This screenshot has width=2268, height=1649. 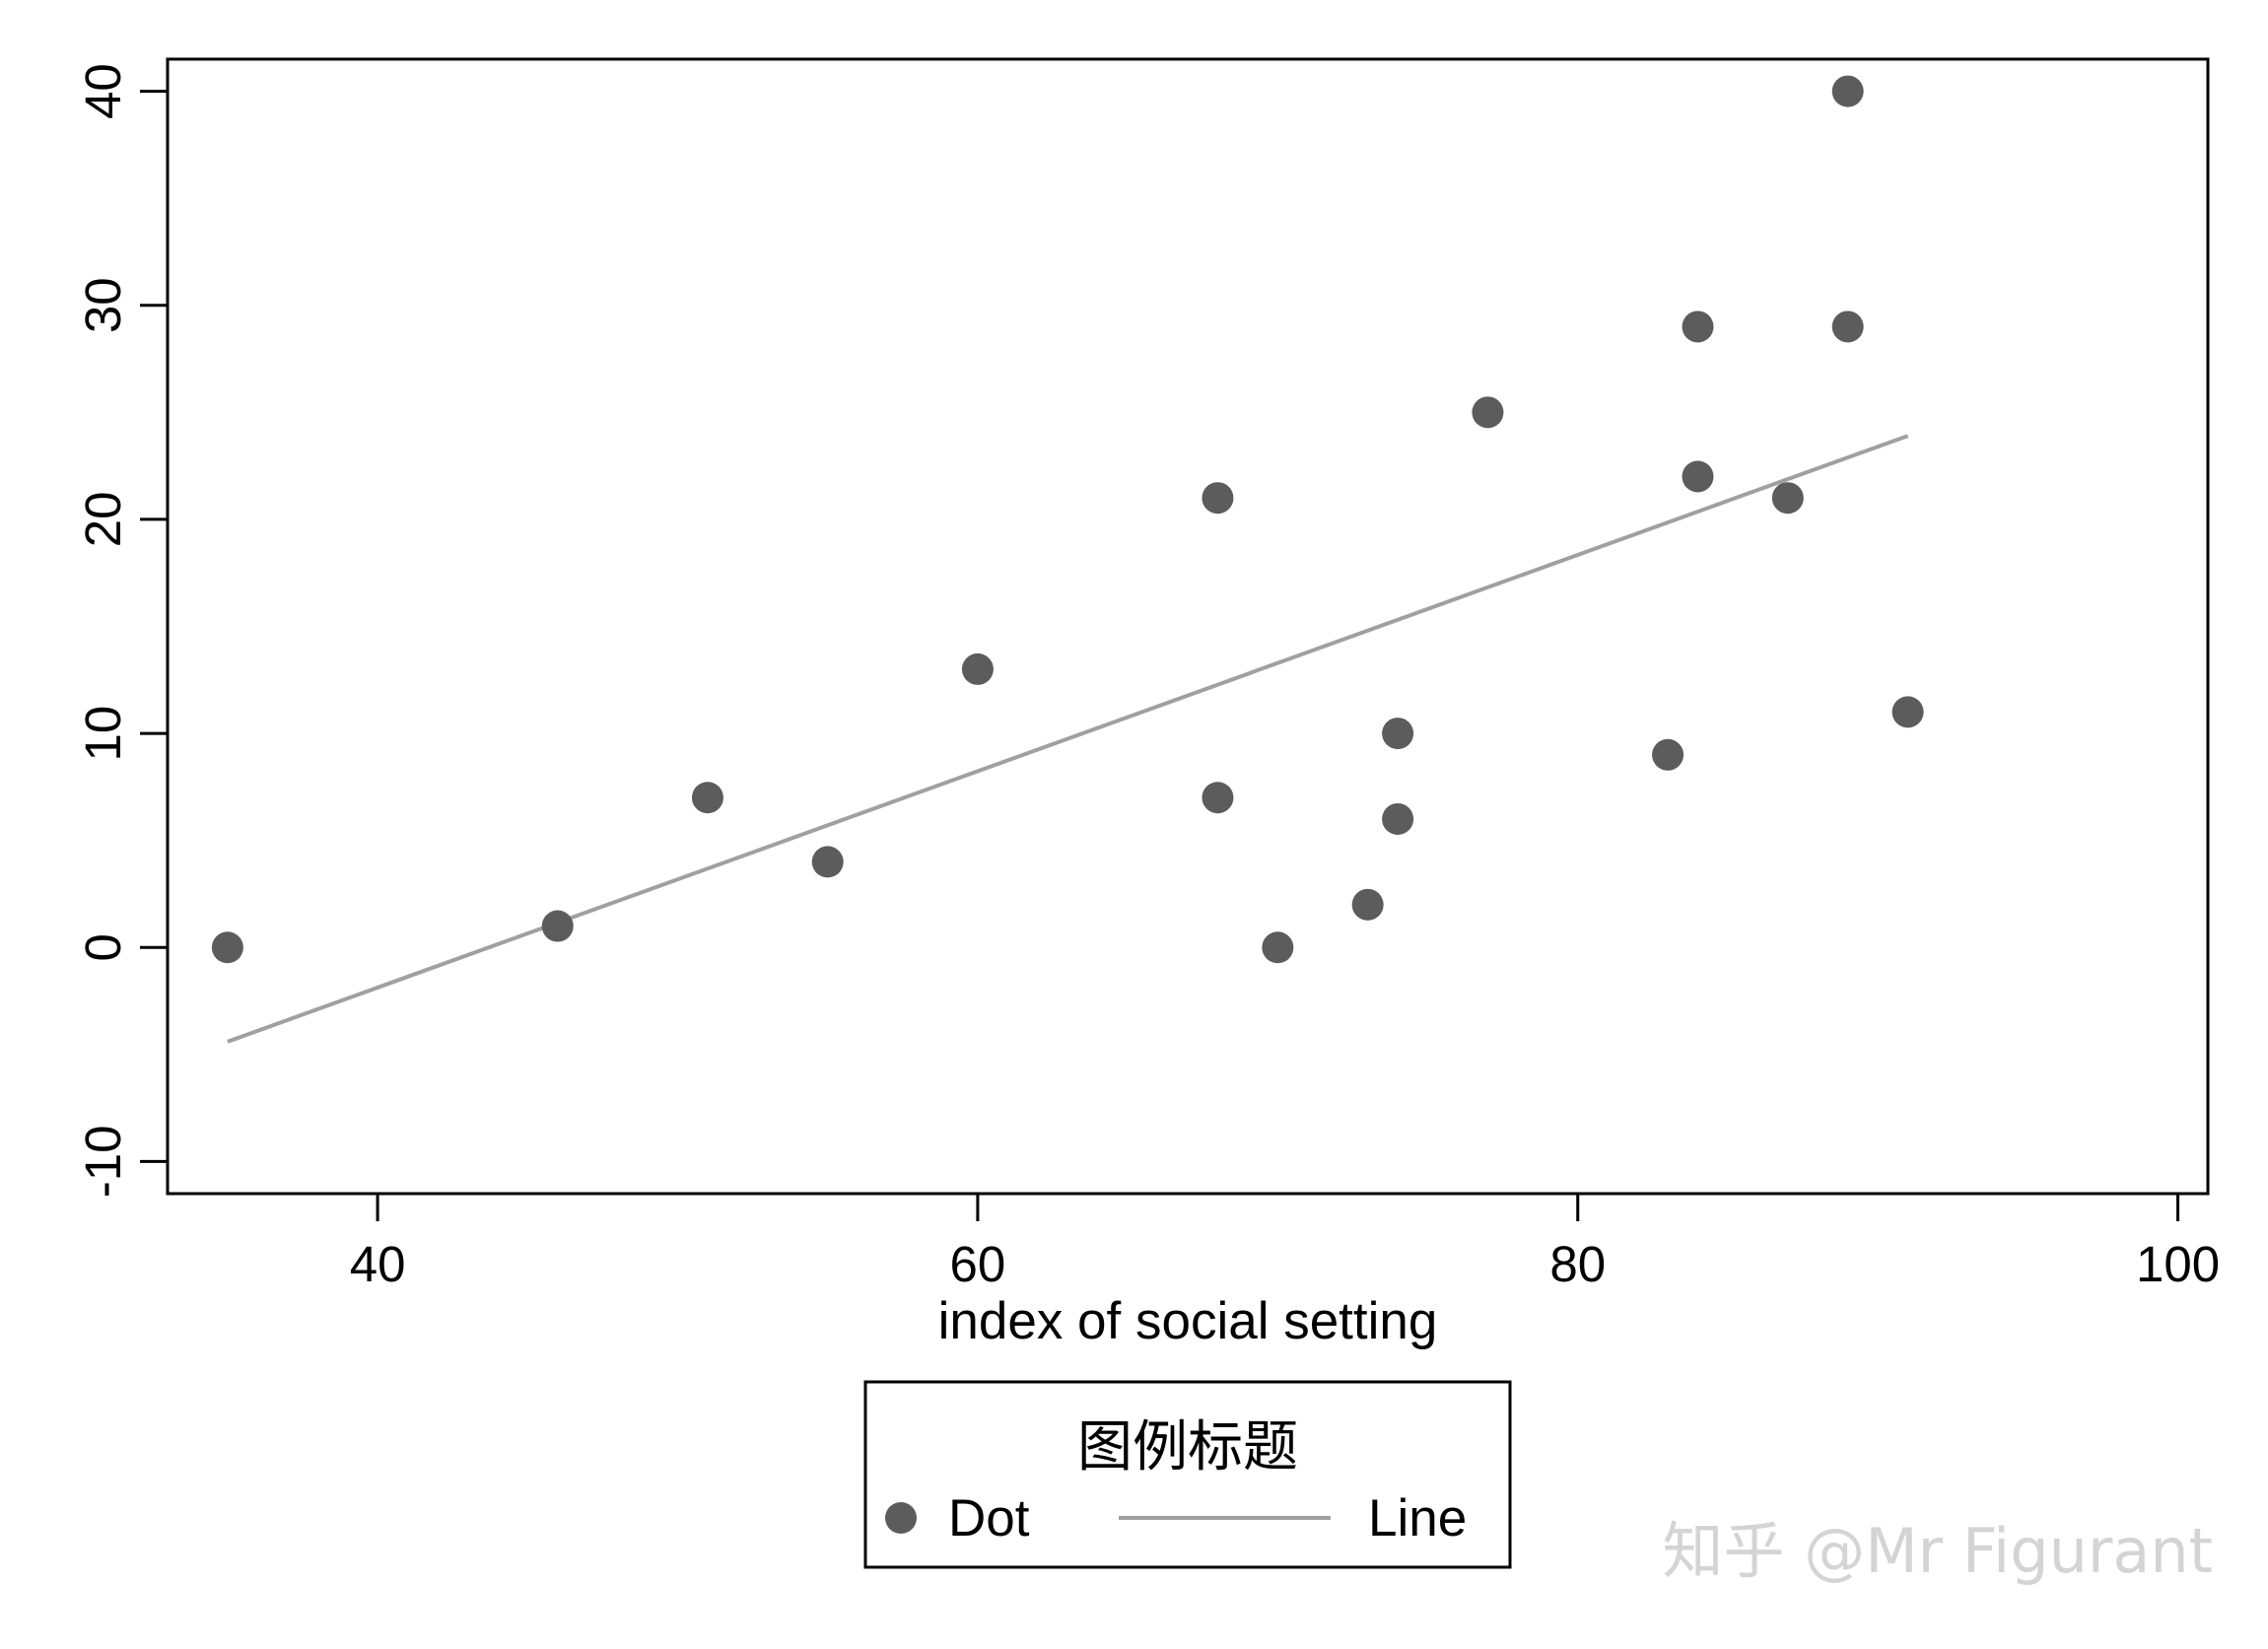 I want to click on legend-dot-label: Dot, so click(x=989, y=1518).